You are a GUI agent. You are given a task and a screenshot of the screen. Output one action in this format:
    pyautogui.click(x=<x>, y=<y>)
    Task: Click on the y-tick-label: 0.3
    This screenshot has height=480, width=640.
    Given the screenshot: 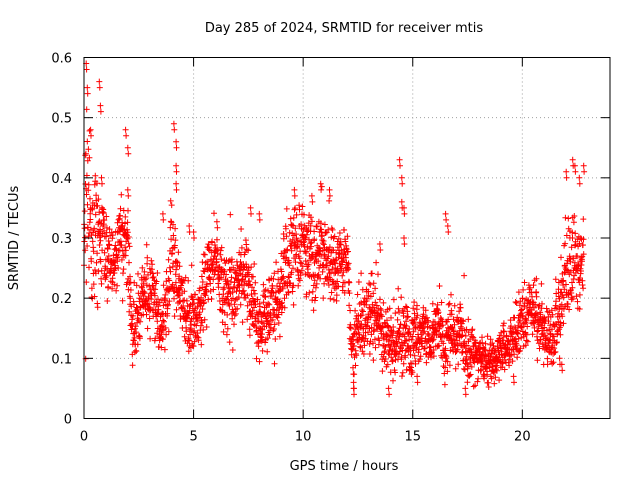 What is the action you would take?
    pyautogui.click(x=61, y=239)
    